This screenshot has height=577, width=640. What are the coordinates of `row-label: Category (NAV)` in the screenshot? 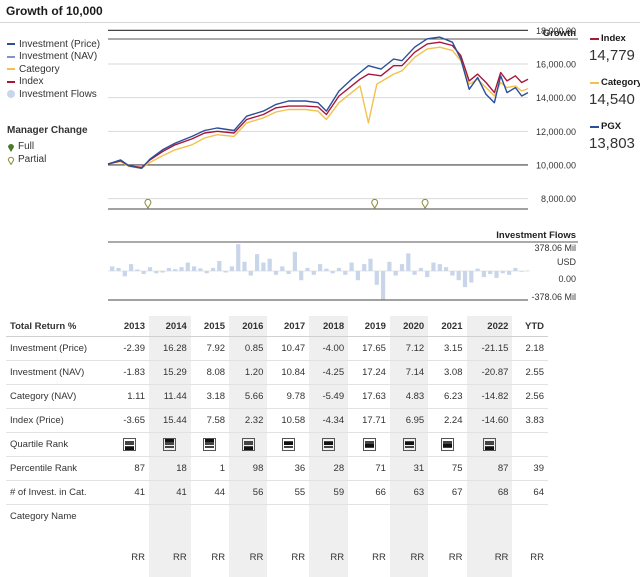 It's located at (58, 397).